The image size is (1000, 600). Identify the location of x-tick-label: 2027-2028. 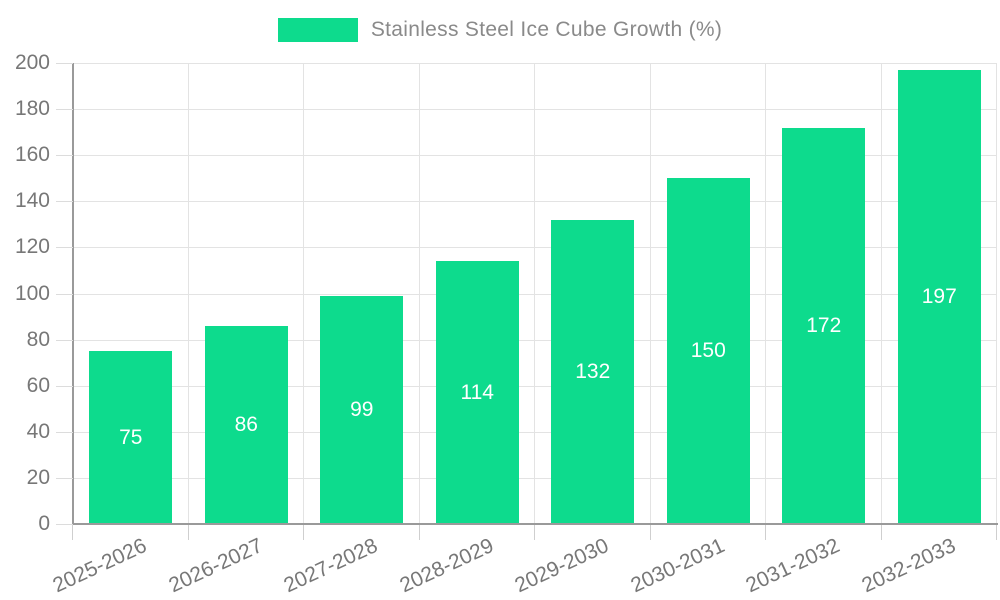
(331, 566).